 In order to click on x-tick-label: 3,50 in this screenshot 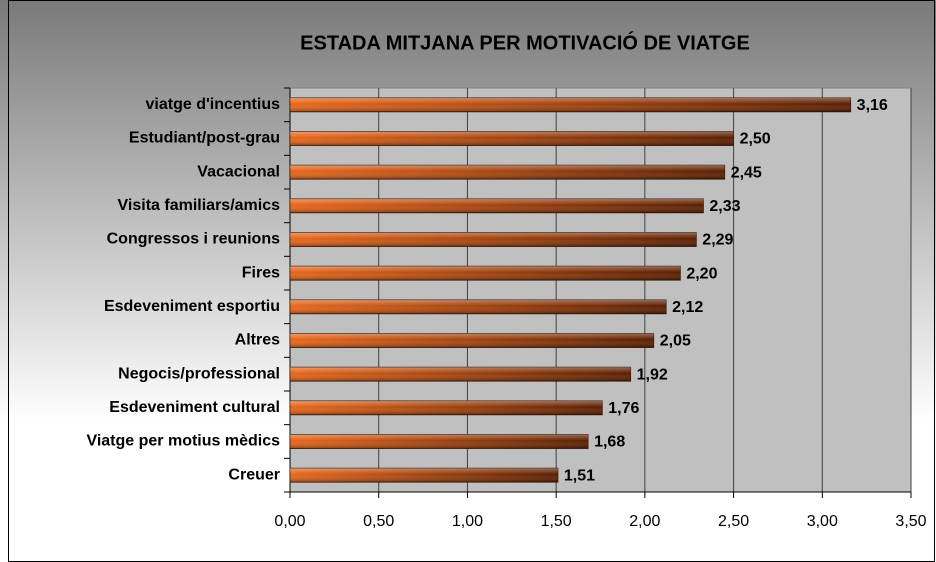, I will do `click(910, 521)`.